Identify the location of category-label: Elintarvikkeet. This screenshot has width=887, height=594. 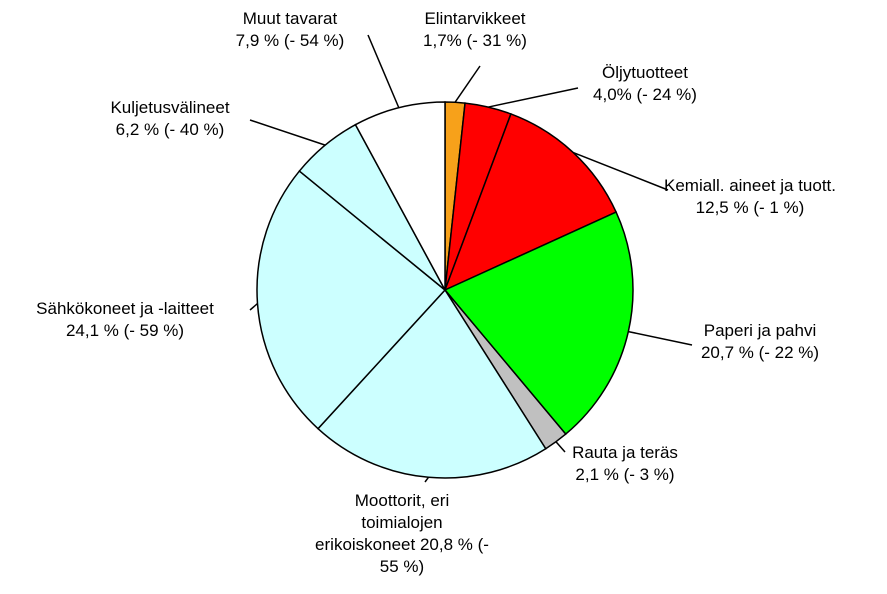
(475, 18).